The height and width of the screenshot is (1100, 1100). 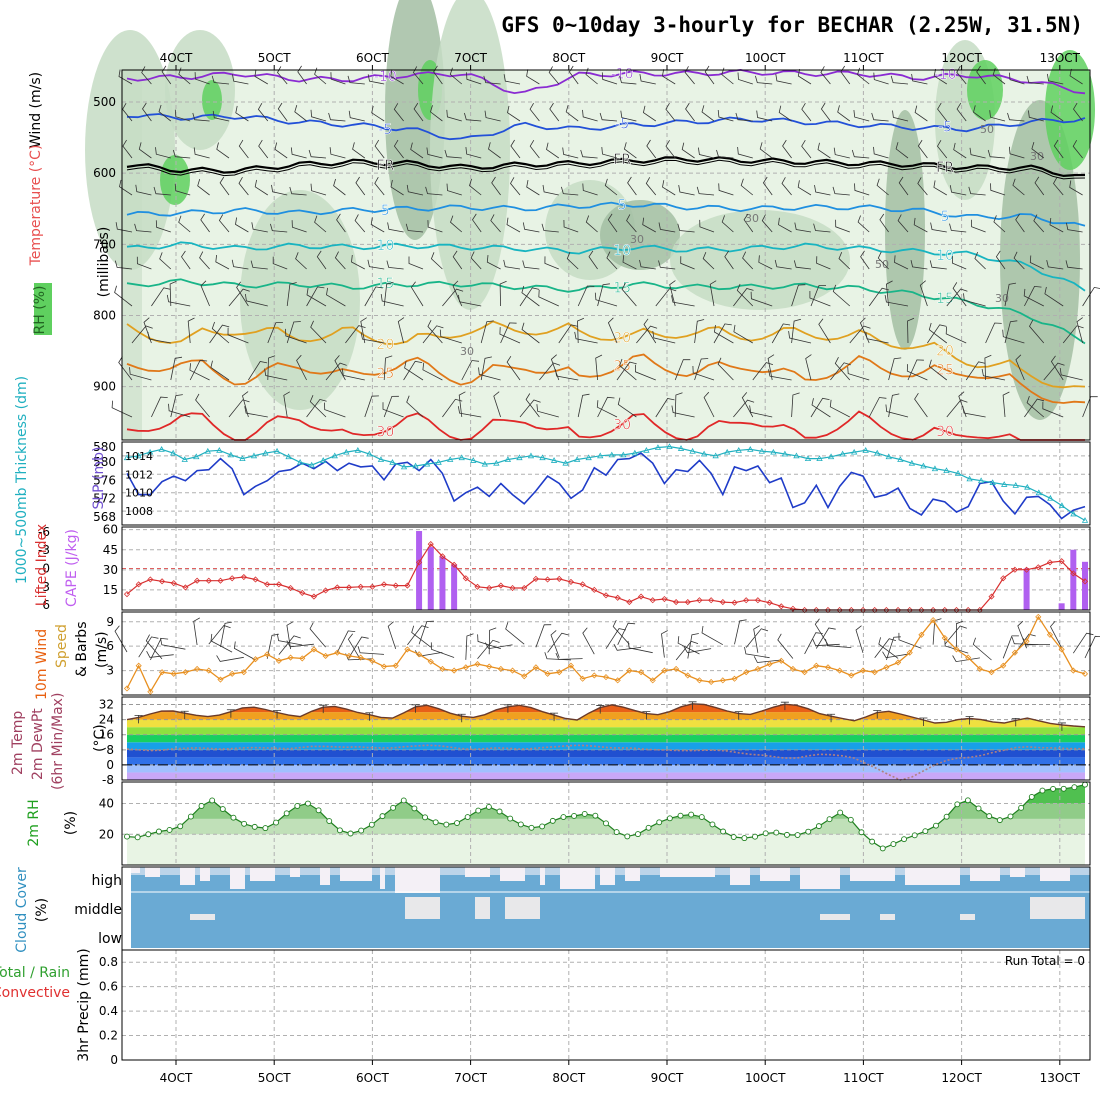 I want to click on xtick-bottom: 10OCT, so click(x=765, y=1078).